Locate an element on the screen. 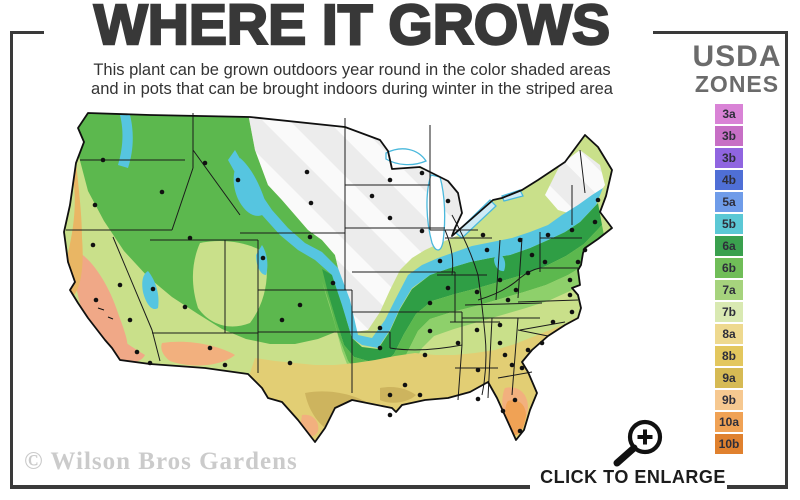 The height and width of the screenshot is (500, 800). legend-swatch-8a: 8a is located at coordinates (729, 334).